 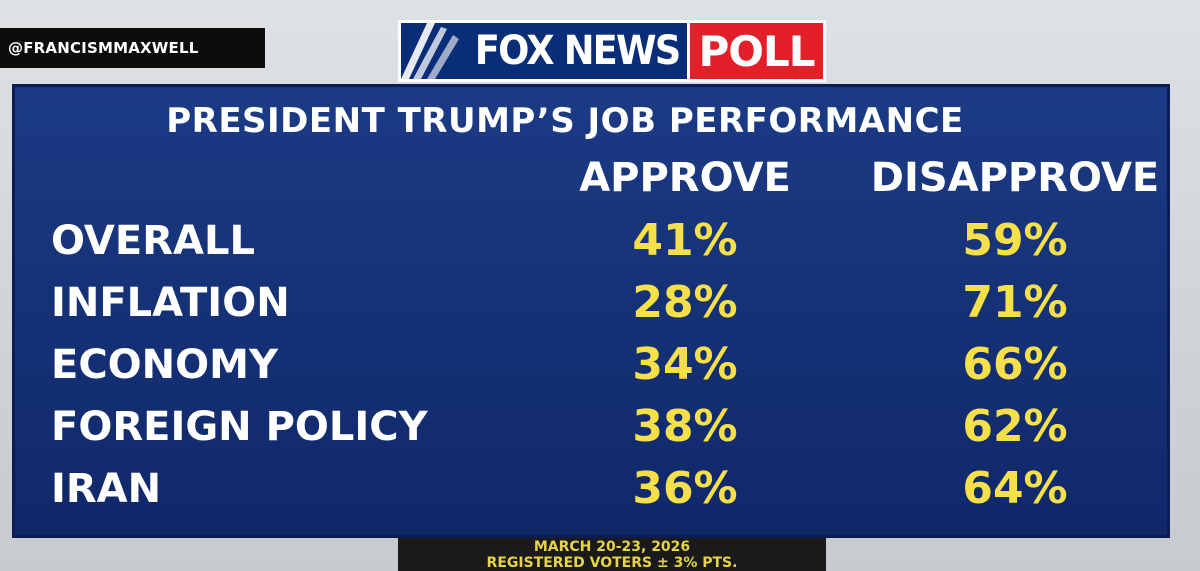 I want to click on poll-tag: POLL, so click(x=756, y=51).